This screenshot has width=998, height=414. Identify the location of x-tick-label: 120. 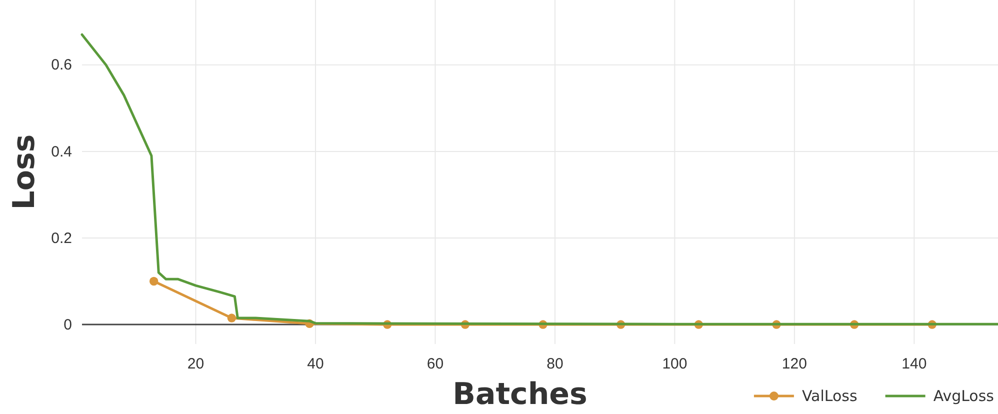
(794, 364).